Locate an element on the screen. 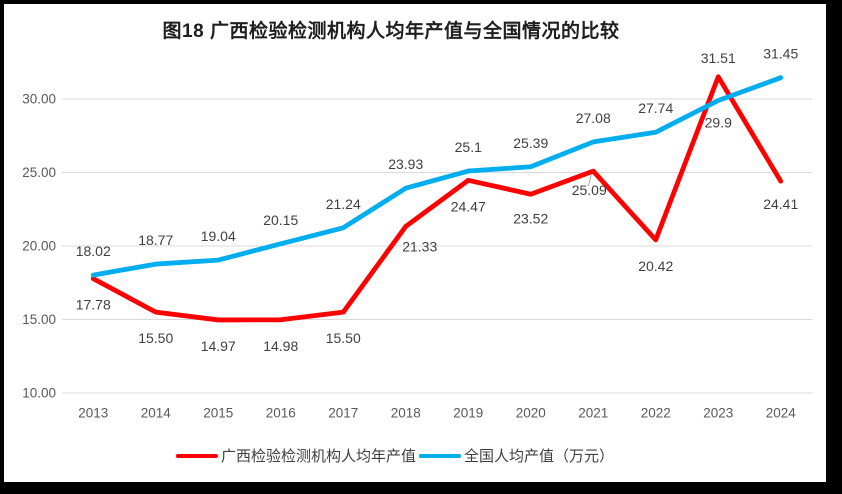  data-label: 25.09 is located at coordinates (589, 190).